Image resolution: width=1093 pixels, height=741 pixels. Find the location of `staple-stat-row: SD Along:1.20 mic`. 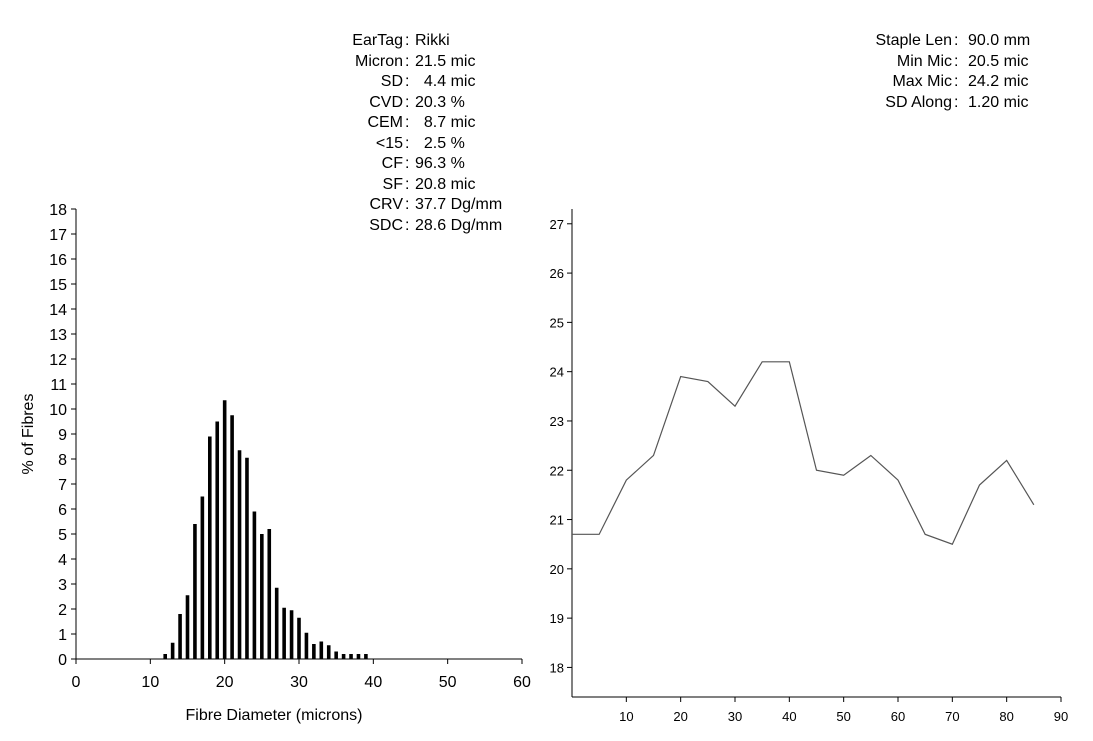

staple-stat-row: SD Along:1.20 mic is located at coordinates (949, 103).